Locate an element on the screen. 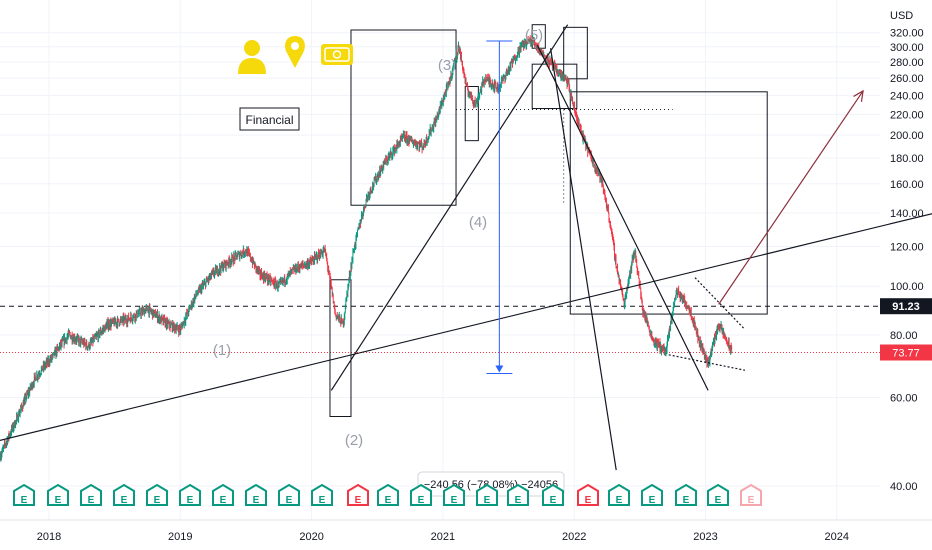  financial-label-box is located at coordinates (269, 119).